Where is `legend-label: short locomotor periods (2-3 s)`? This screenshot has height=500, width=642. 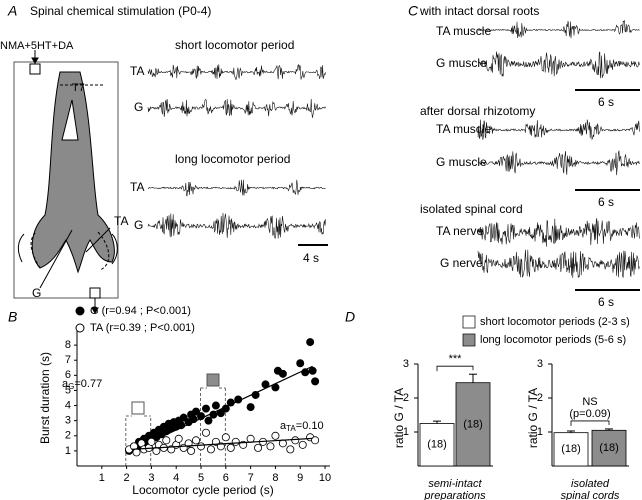
legend-label: short locomotor periods (2-3 s) is located at coordinates (555, 322).